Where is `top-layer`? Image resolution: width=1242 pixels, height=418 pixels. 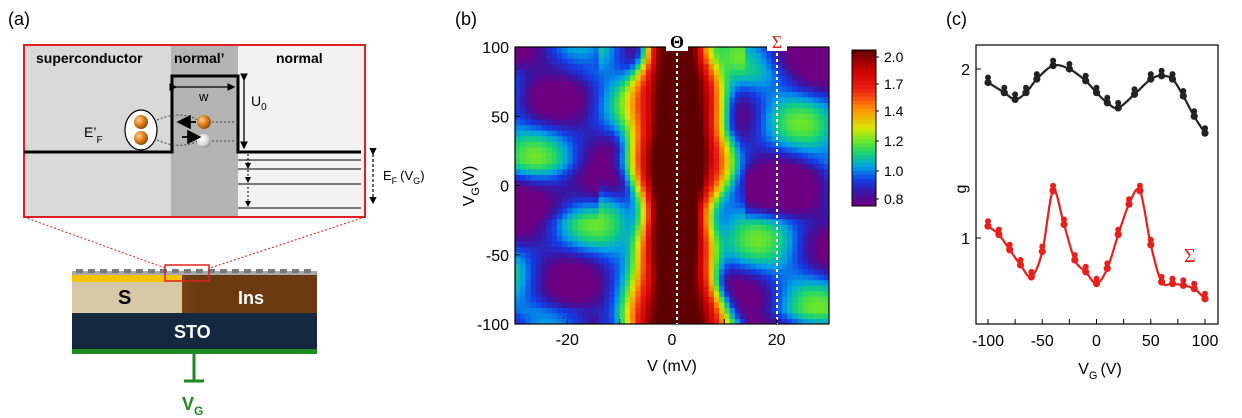 top-layer is located at coordinates (194, 273).